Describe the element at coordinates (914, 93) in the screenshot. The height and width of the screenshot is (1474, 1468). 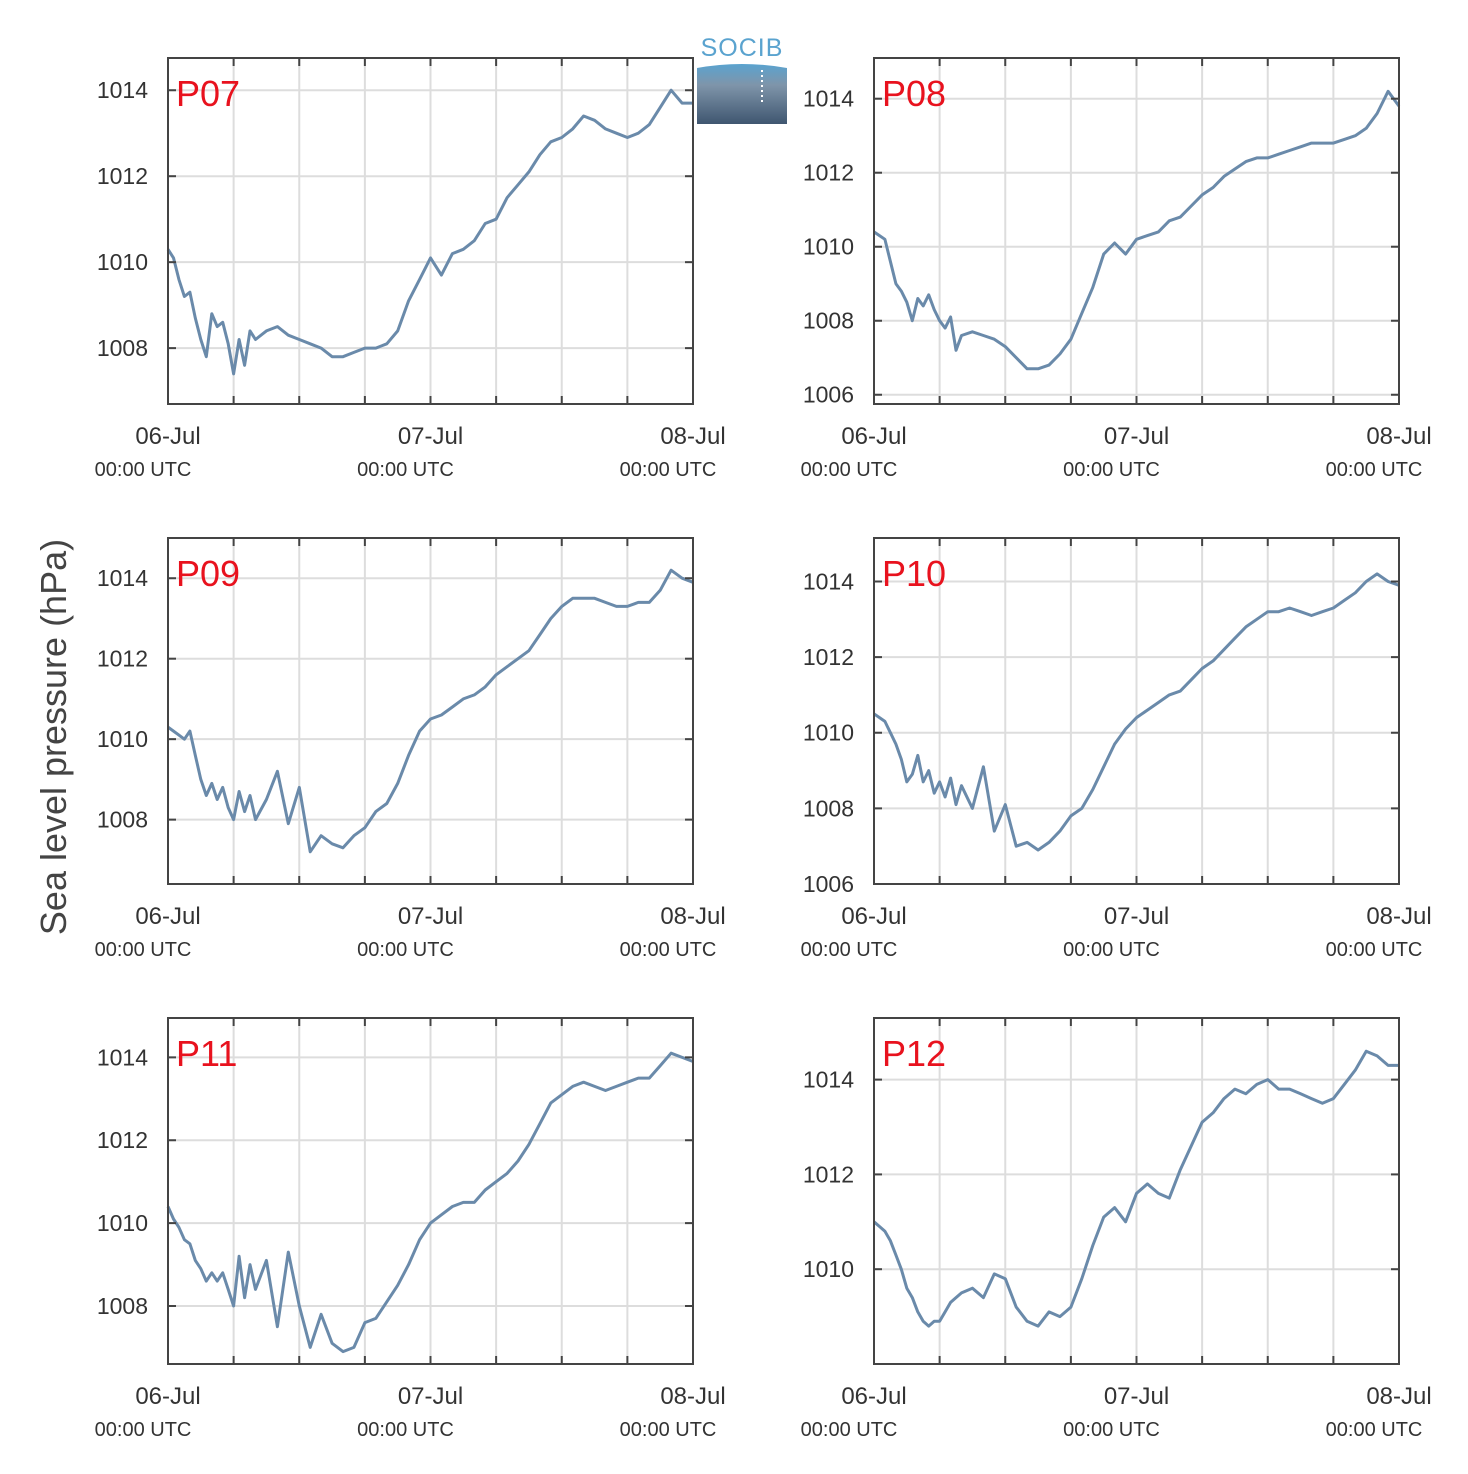
I see `panel-label: P08` at that location.